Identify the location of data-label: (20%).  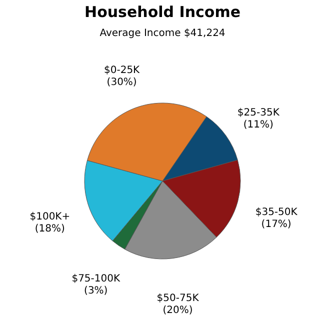
(177, 310).